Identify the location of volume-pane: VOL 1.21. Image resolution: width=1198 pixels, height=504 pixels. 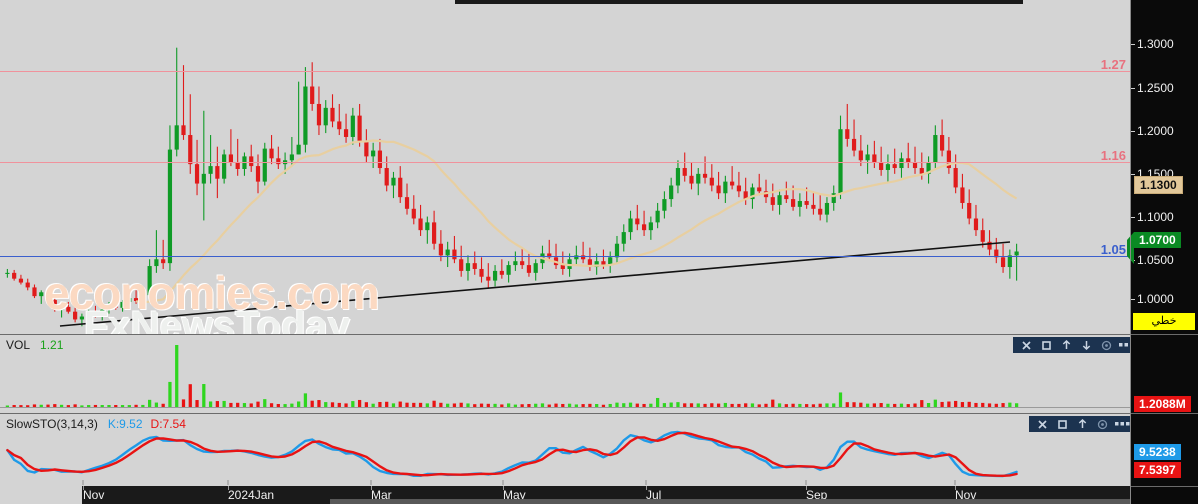
(565, 374).